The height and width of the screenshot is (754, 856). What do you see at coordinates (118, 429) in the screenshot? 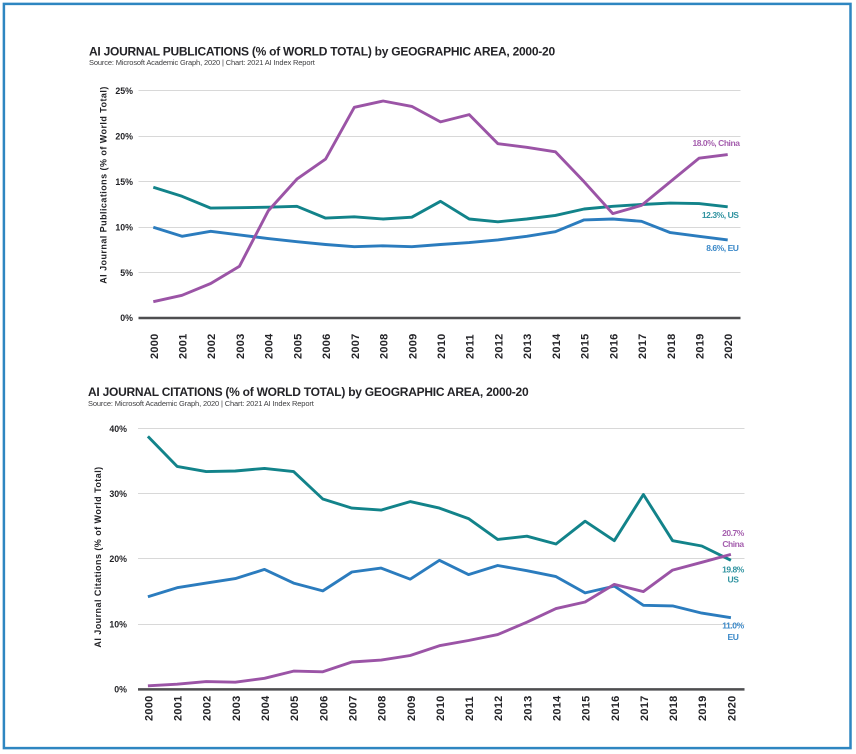
I see `svg-text: 40%` at bounding box center [118, 429].